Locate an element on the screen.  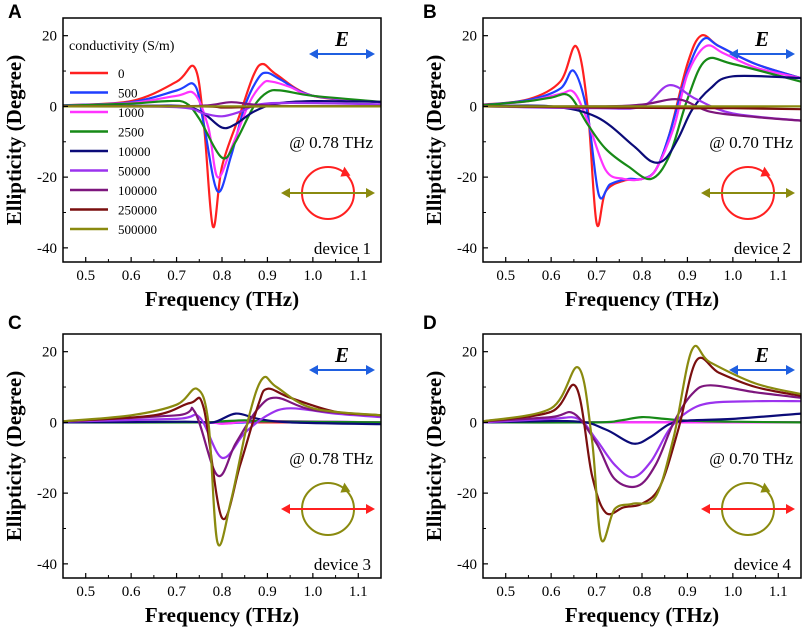
legend-title: conductivity (S/m) is located at coordinates (122, 46).